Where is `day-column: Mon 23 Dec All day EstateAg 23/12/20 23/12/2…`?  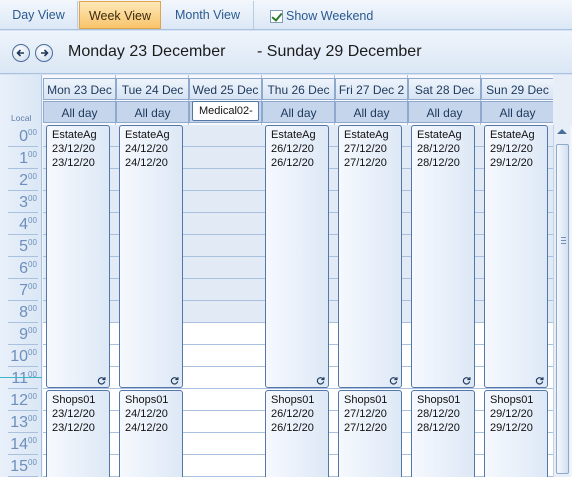
day-column: Mon 23 Dec All day EstateAg 23/12/20 23/12/2… is located at coordinates (79, 276).